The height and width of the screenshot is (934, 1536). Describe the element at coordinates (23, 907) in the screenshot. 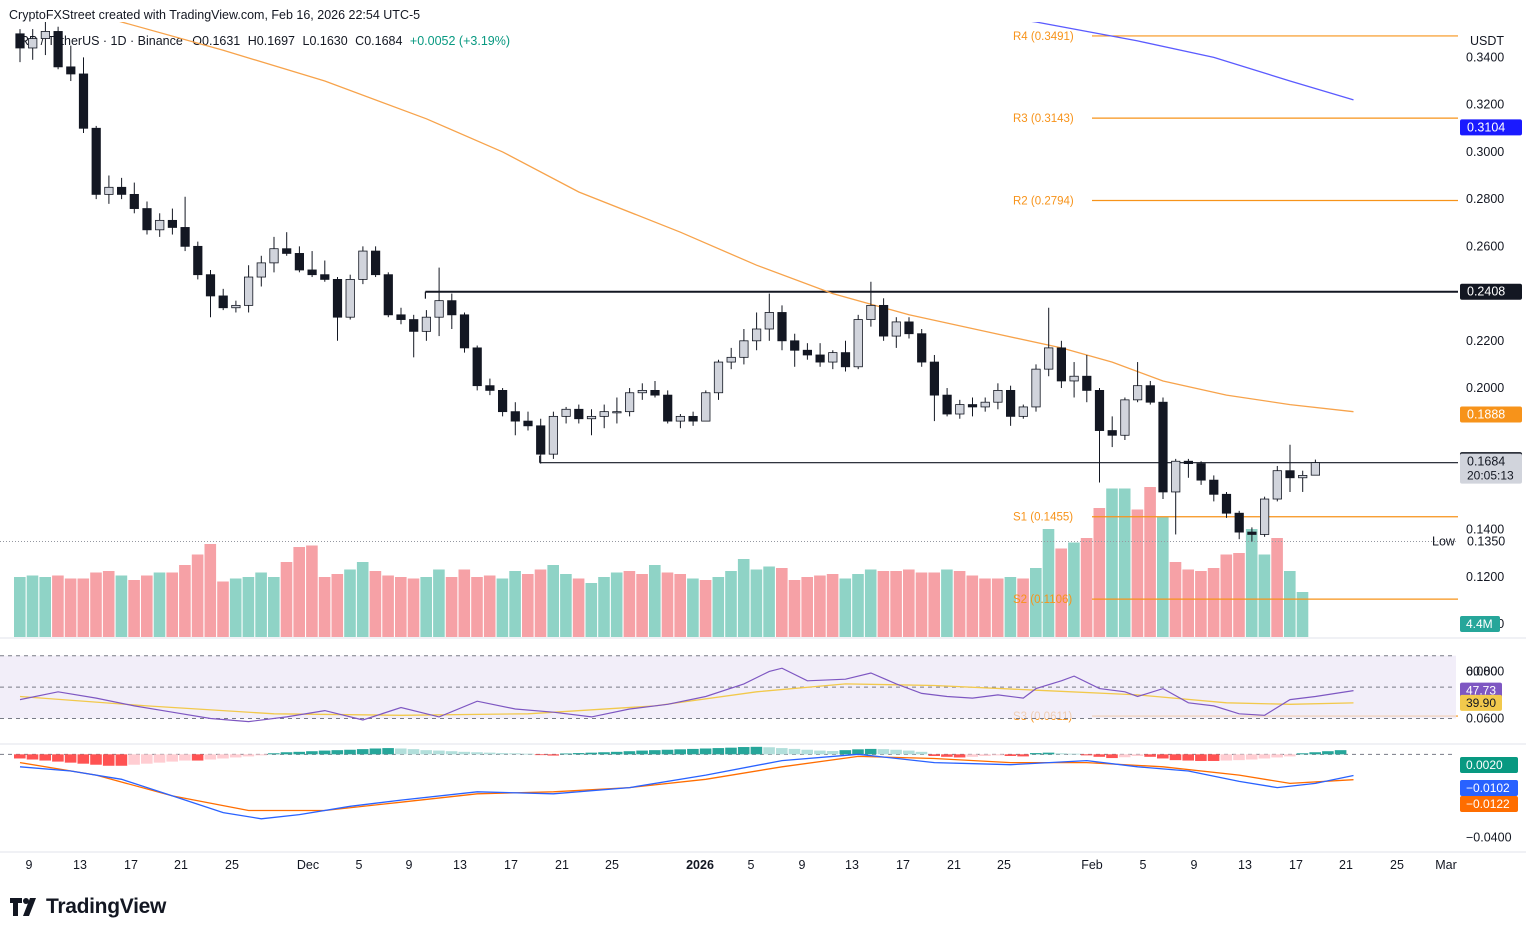

I see `tradingview-logo-icon` at that location.